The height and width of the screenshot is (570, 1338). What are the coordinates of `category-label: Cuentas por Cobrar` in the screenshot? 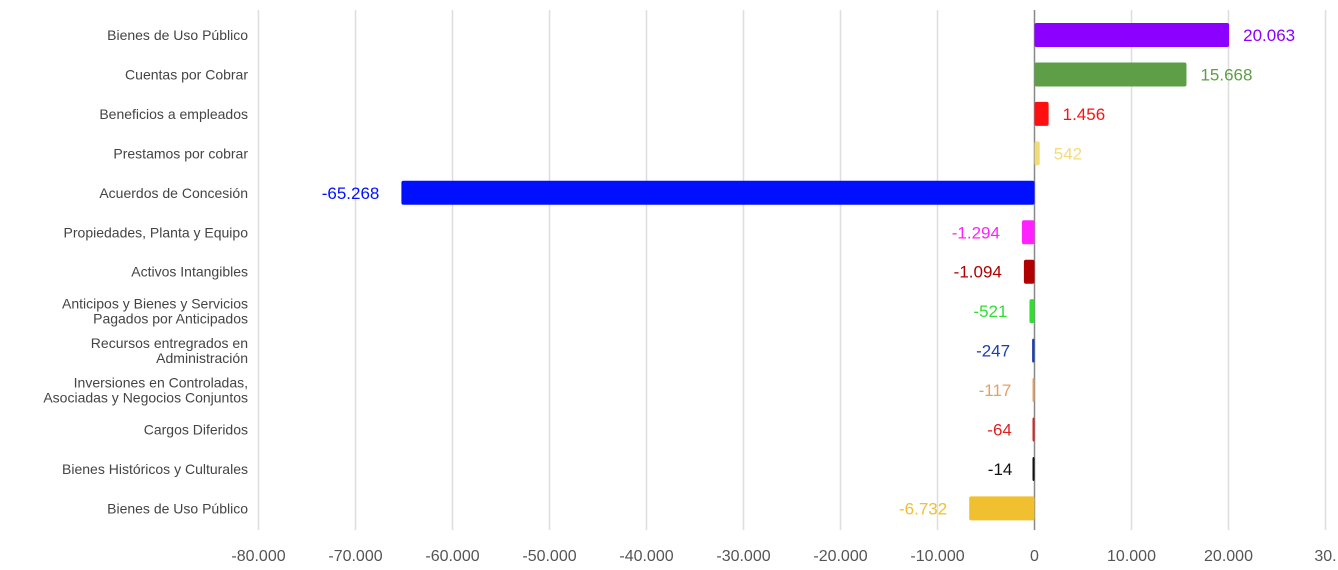 It's located at (186, 74).